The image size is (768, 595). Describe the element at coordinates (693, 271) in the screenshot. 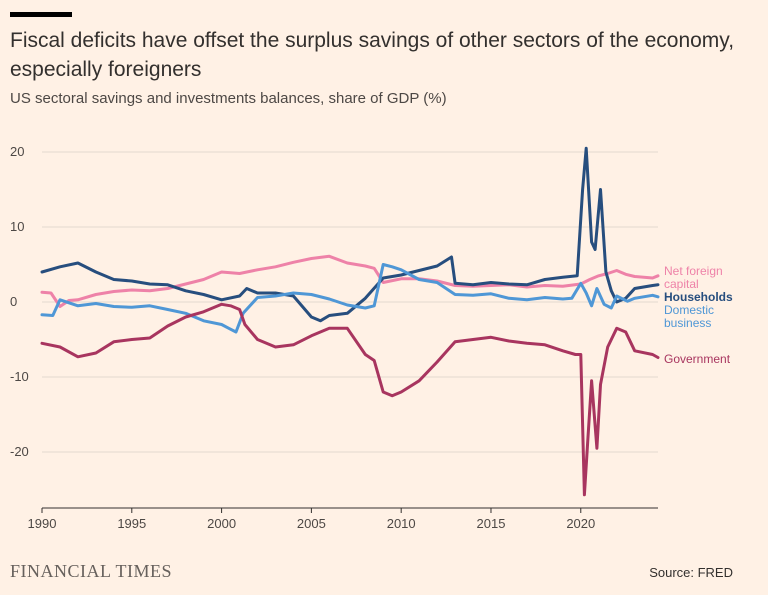

I see `series-label-net-foreign-capital: Net foreign` at that location.